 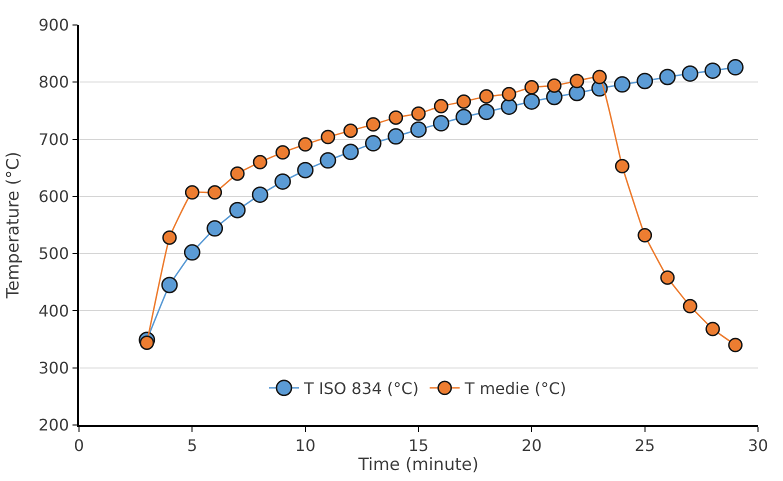 What do you see at coordinates (14, 226) in the screenshot?
I see `y-axis-title: Temperature (°C)` at bounding box center [14, 226].